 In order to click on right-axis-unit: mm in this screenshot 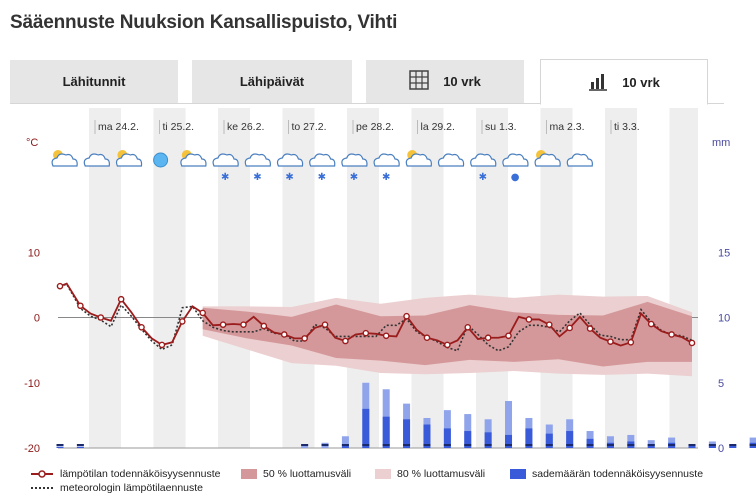, I will do `click(721, 143)`.